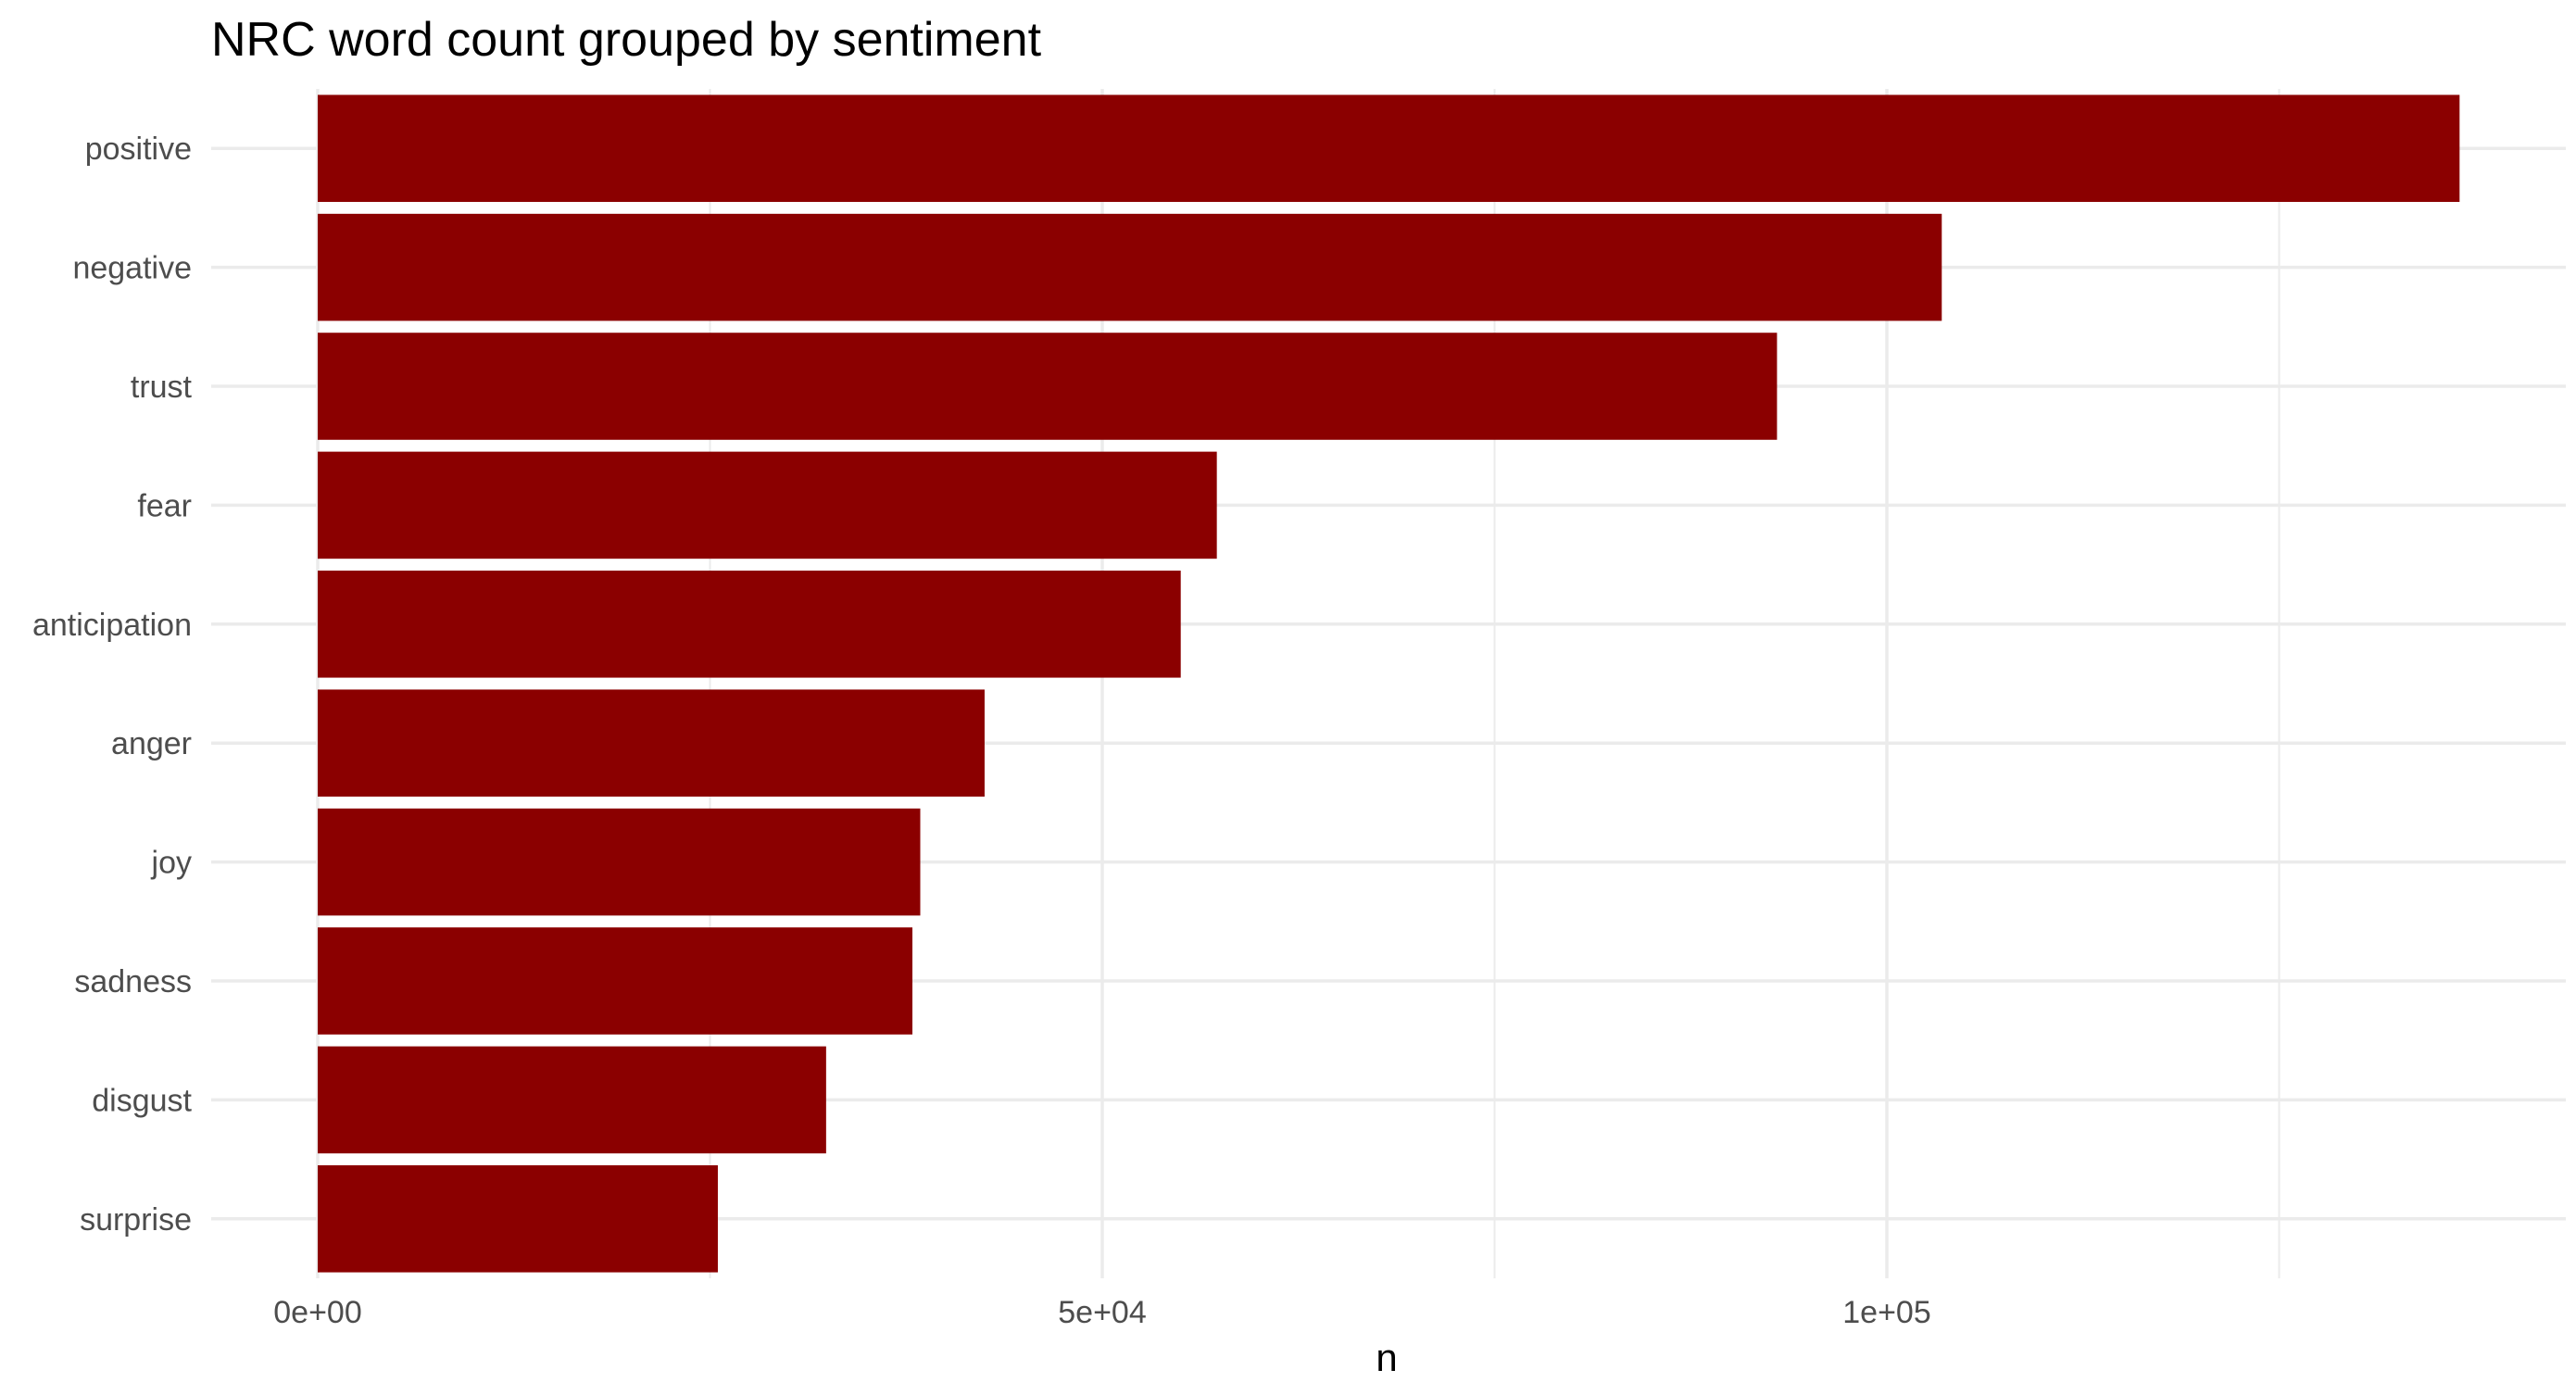 The image size is (2576, 1395). What do you see at coordinates (619, 862) in the screenshot?
I see `bar-joy` at bounding box center [619, 862].